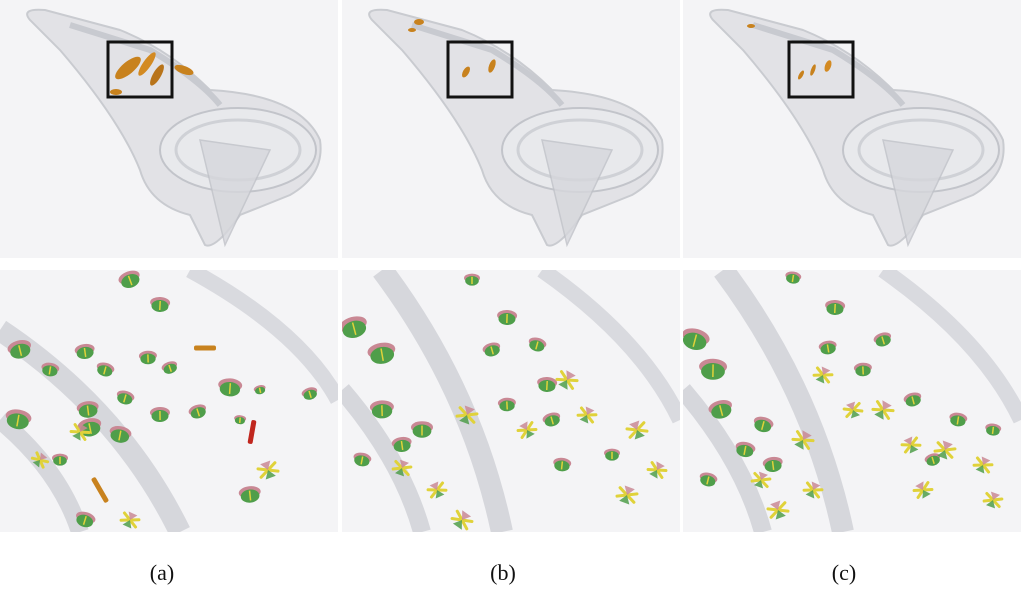 The image size is (1021, 600). I want to click on glyph-cluster, so click(152, 73).